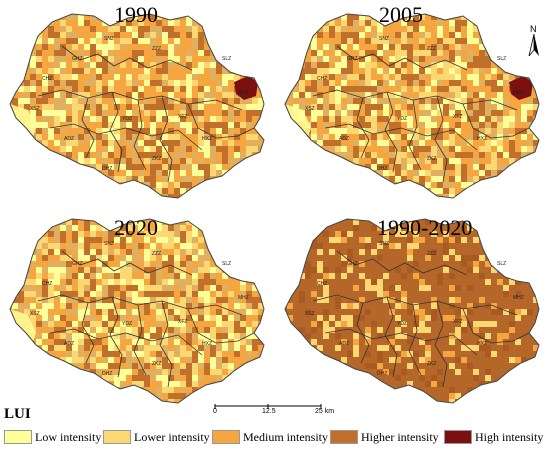 This screenshot has height=450, width=550. What do you see at coordinates (518, 93) in the screenshot?
I see `region-label: MHZ` at bounding box center [518, 93].